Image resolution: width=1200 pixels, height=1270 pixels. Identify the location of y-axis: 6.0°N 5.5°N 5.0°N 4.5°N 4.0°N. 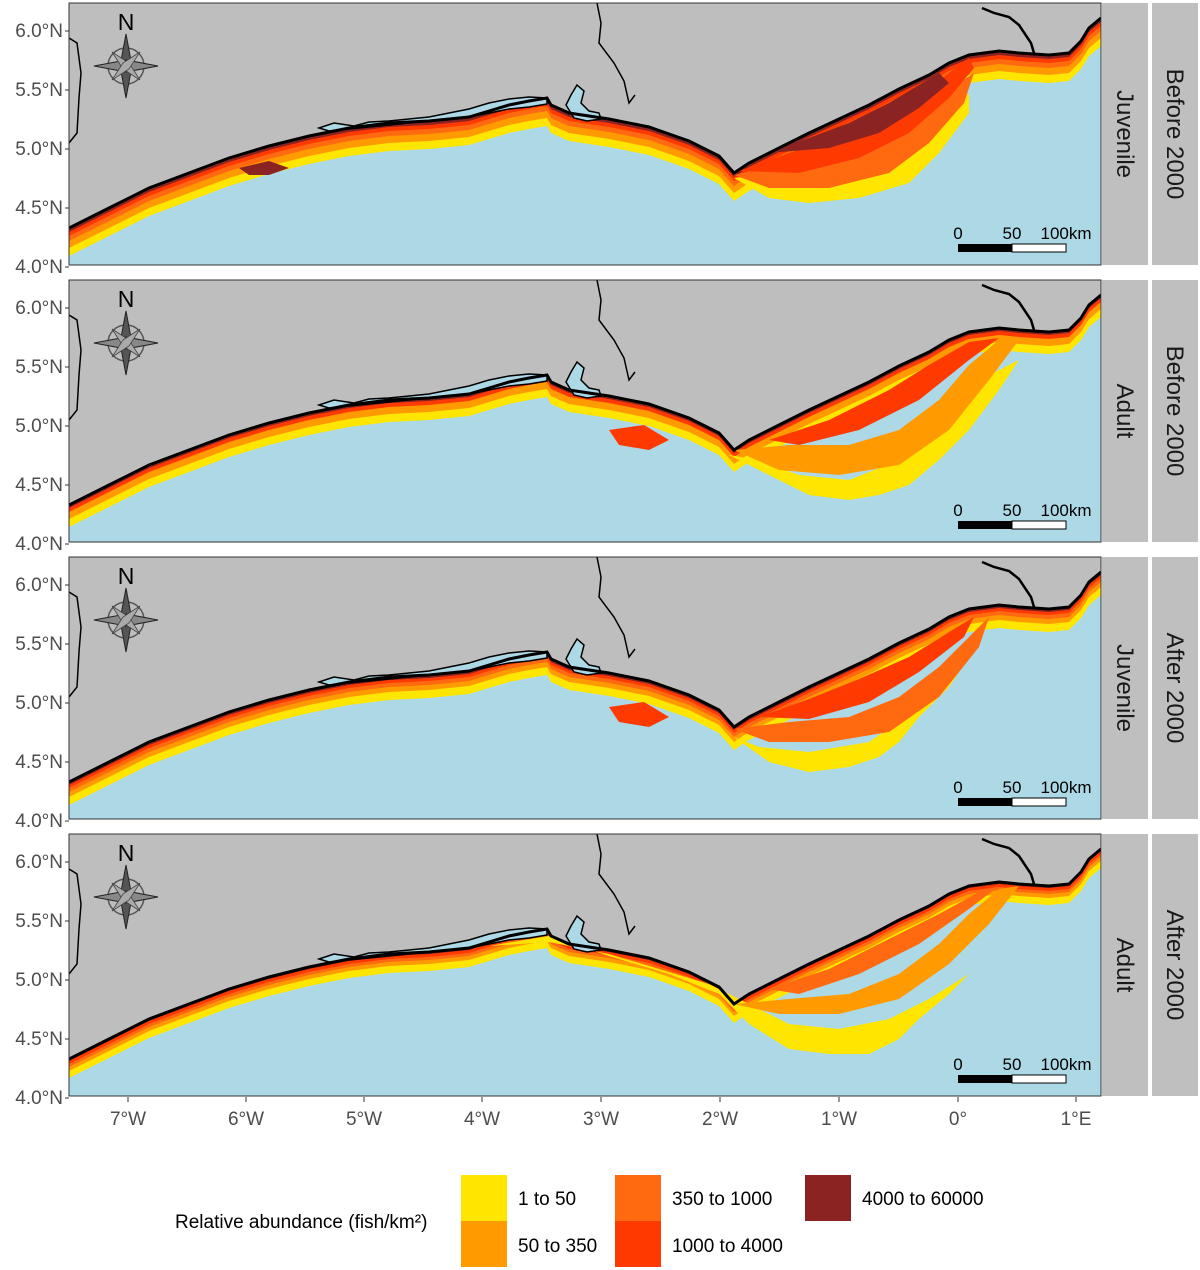
(42, 980).